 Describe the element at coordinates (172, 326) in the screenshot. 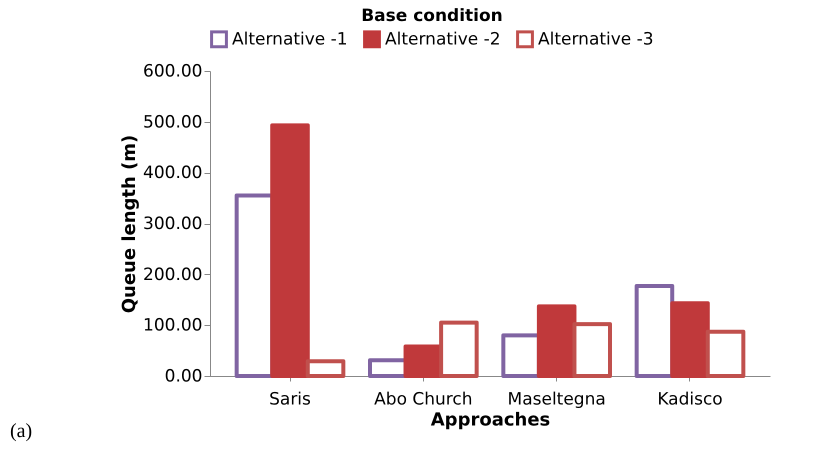

I see `y-tick-label: 100.00` at that location.